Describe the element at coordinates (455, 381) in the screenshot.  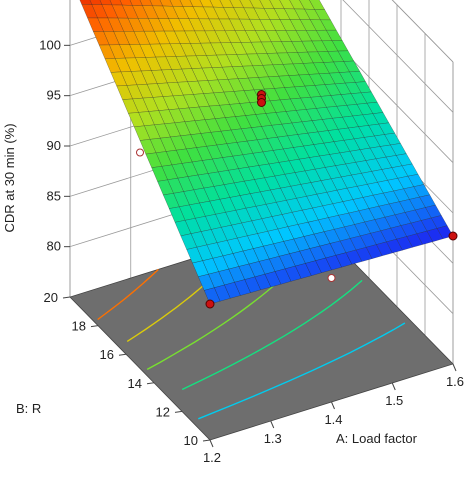
I see `x-tick-label: 1.6` at that location.